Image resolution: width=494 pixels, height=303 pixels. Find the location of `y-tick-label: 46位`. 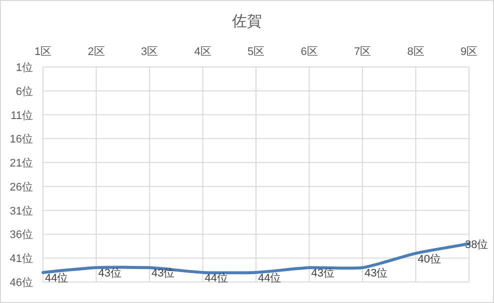

y-tick-label: 46位 is located at coordinates (21, 283).